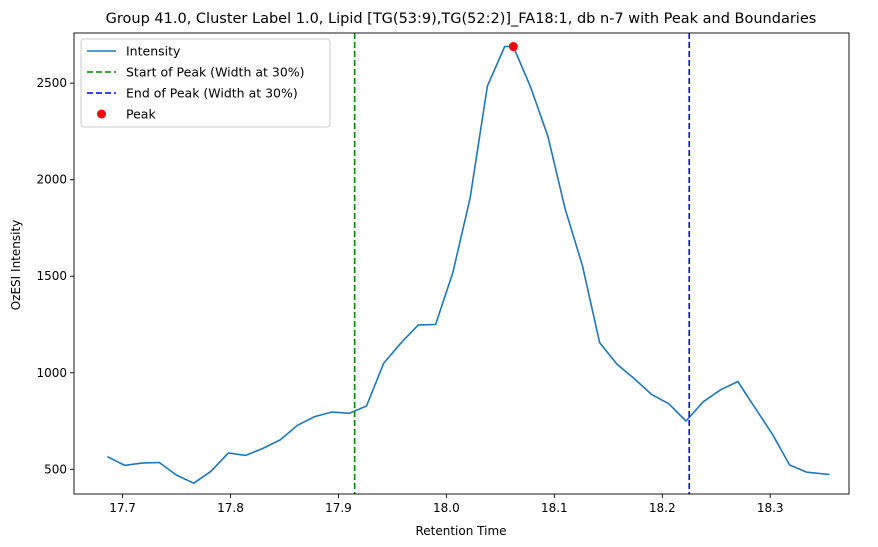 The image size is (878, 547). Describe the element at coordinates (215, 72) in the screenshot. I see `legend-label: Start of Peak (Width at 30%)` at that location.